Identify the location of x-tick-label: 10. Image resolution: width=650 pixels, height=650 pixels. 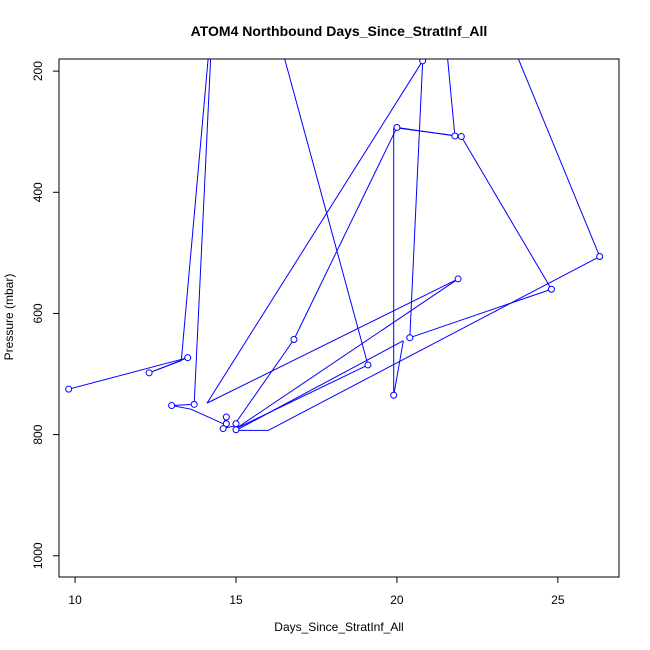
(75, 600).